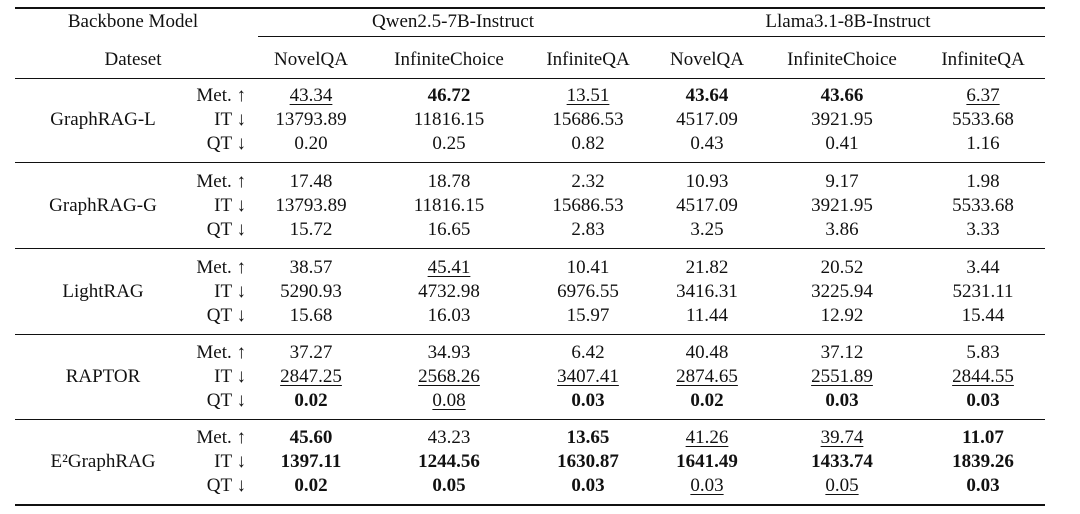  What do you see at coordinates (842, 143) in the screenshot?
I see `cell: 0.41` at bounding box center [842, 143].